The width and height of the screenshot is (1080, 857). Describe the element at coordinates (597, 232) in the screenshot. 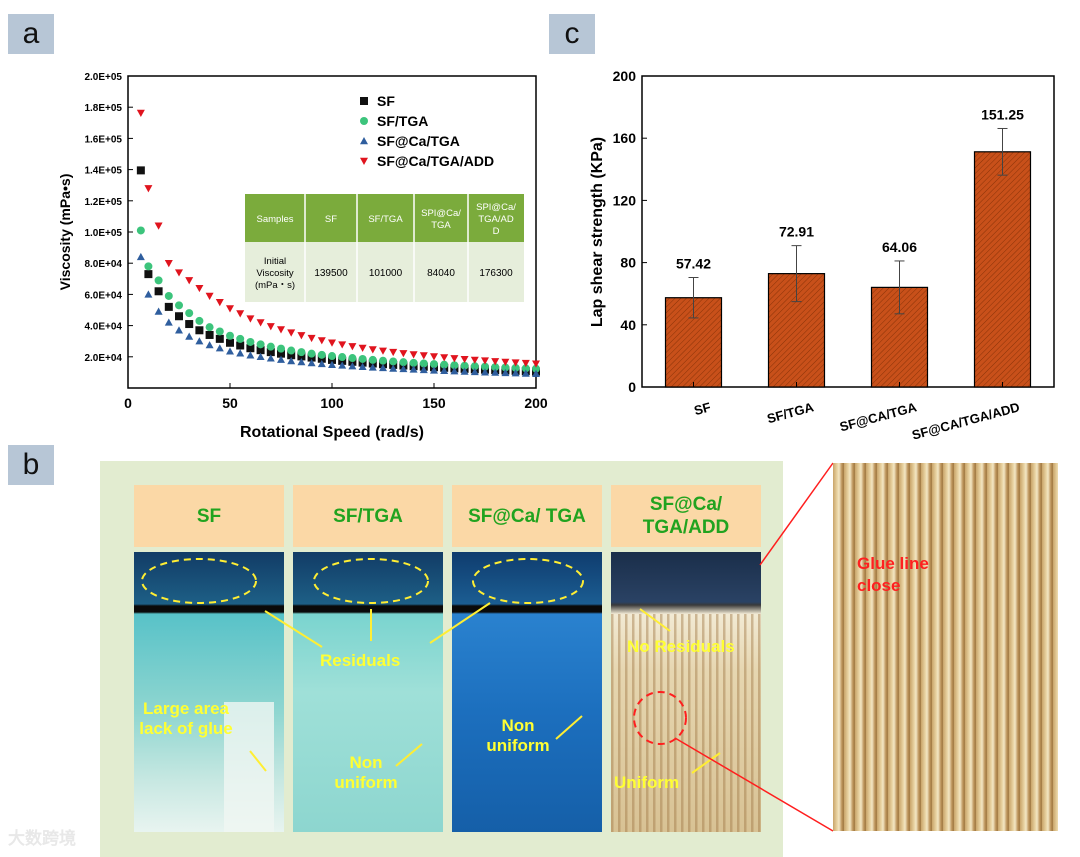

I see `y-axis-label-c: Lap shear strength (KPa)` at that location.